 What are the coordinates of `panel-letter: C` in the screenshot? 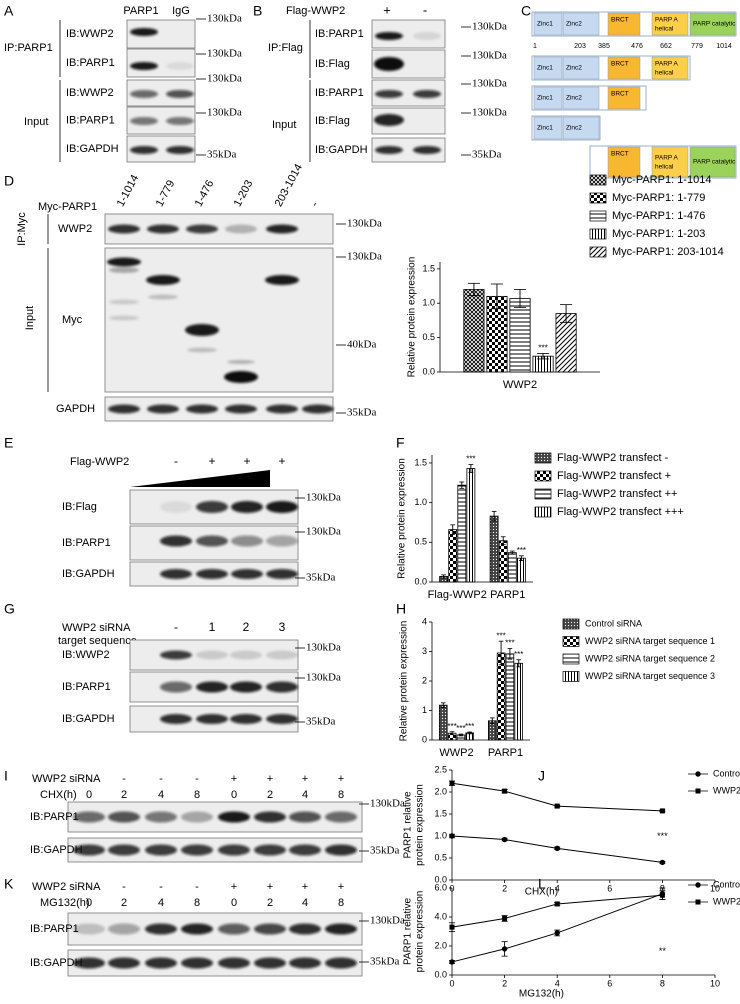 It's located at (526, 11).